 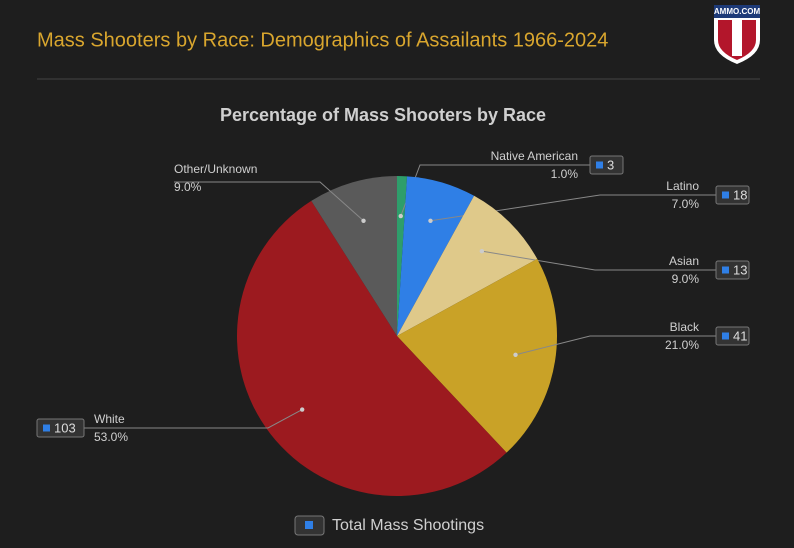 I want to click on slice-label: Native American, so click(x=534, y=156).